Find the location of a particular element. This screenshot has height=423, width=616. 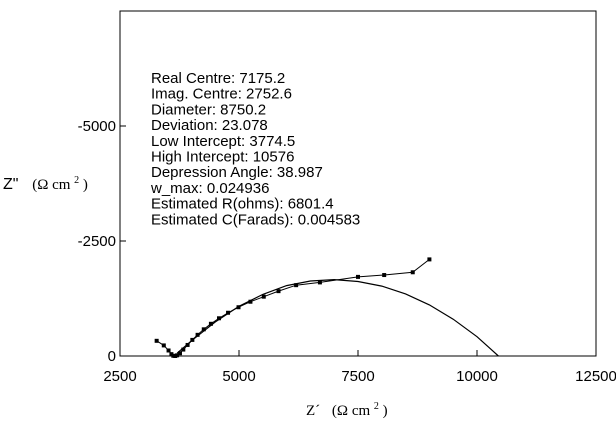

y-axis-unit-exp: 2 is located at coordinates (76, 180).